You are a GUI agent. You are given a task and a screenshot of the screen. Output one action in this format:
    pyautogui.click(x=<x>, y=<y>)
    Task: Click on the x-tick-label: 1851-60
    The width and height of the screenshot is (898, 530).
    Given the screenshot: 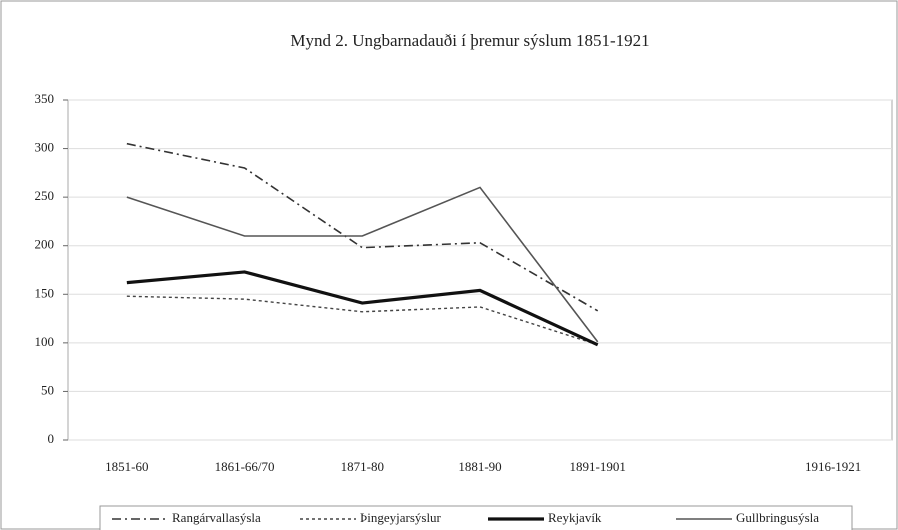 What is the action you would take?
    pyautogui.click(x=126, y=466)
    